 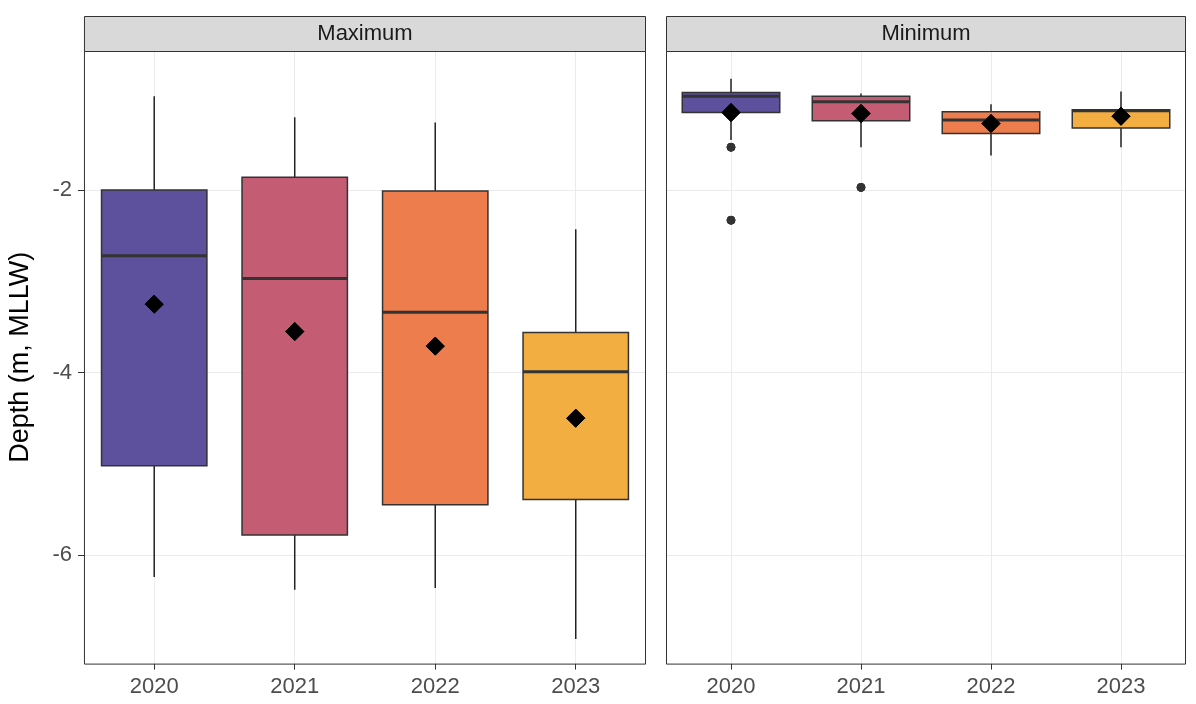 I want to click on chart-title: Minimum, so click(x=926, y=33).